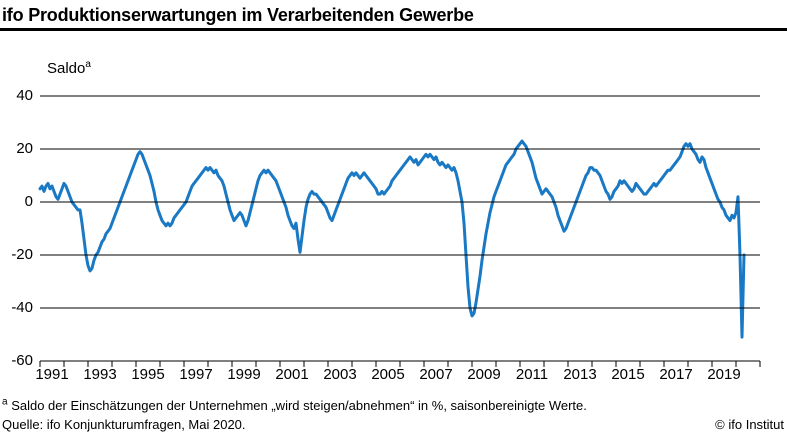 Image resolution: width=787 pixels, height=443 pixels. Describe the element at coordinates (484, 374) in the screenshot. I see `x-tick-label: 2009` at that location.